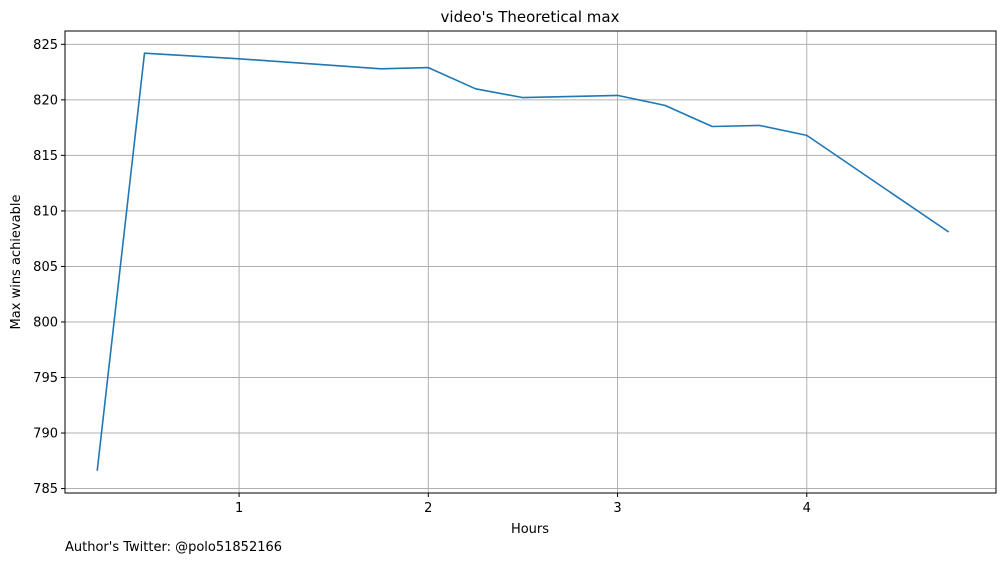 The width and height of the screenshot is (1005, 562). Describe the element at coordinates (45, 267) in the screenshot. I see `y-tick-label: 805` at that location.